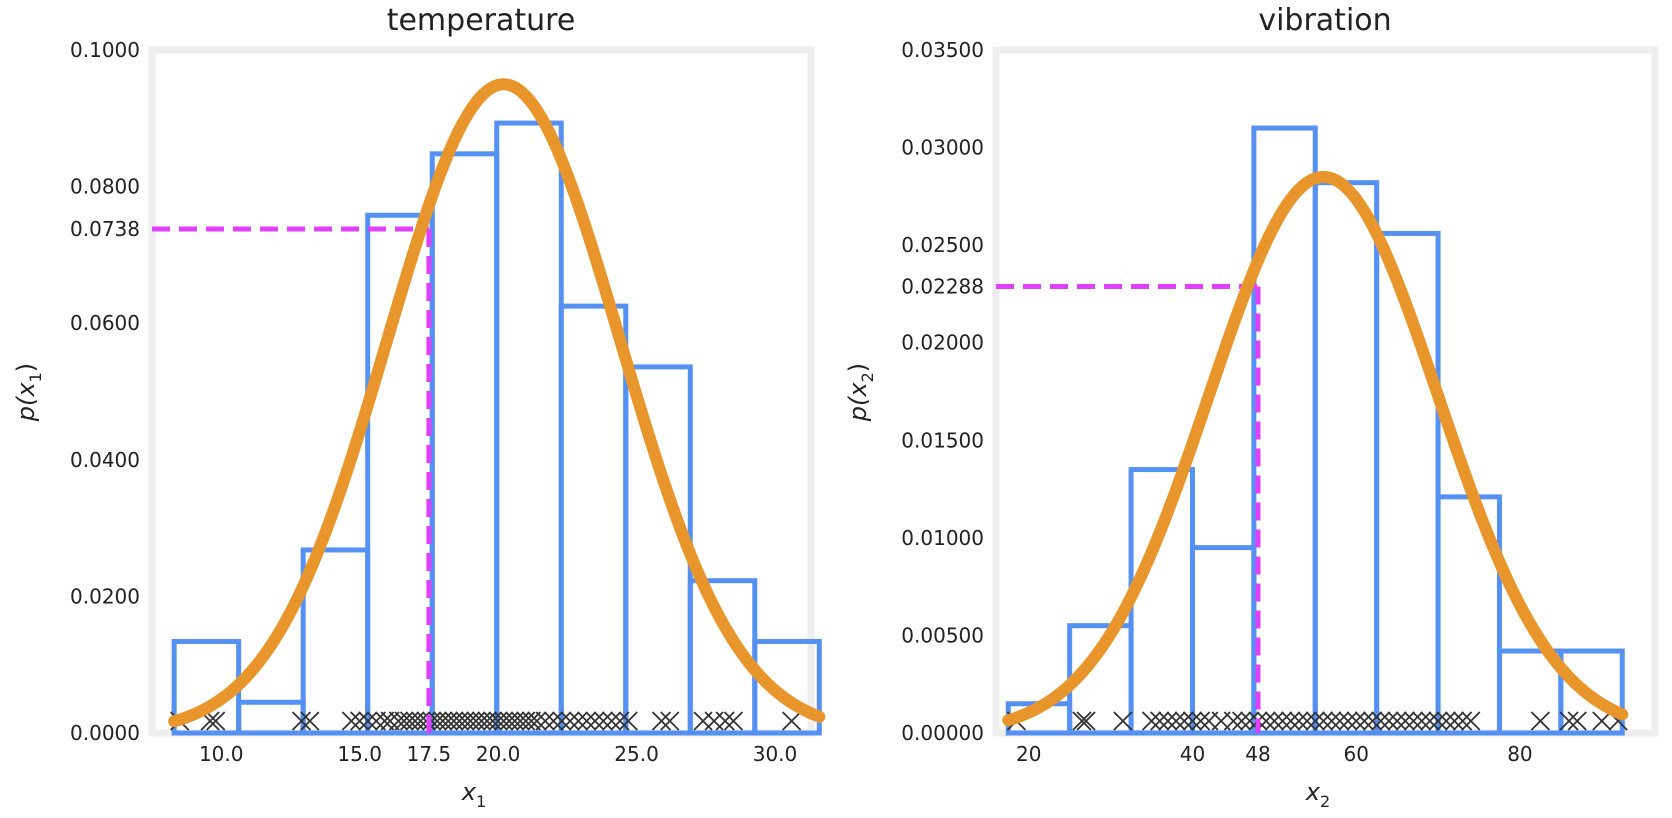 The height and width of the screenshot is (818, 1672). I want to click on temperature-x-tick-label: 15.0, so click(359, 754).